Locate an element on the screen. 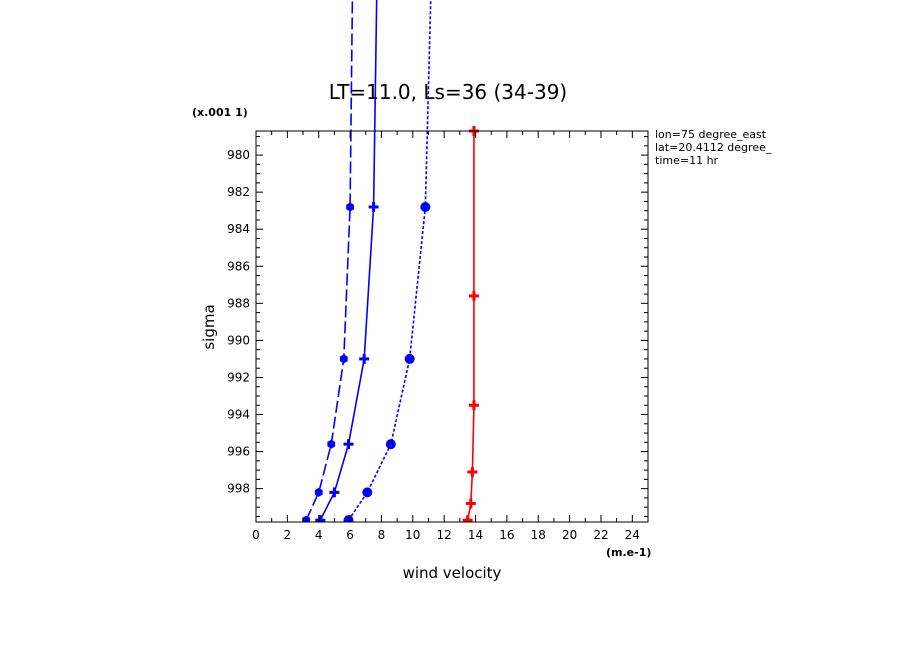 The height and width of the screenshot is (654, 904). x-tick-label: 24 is located at coordinates (632, 535).